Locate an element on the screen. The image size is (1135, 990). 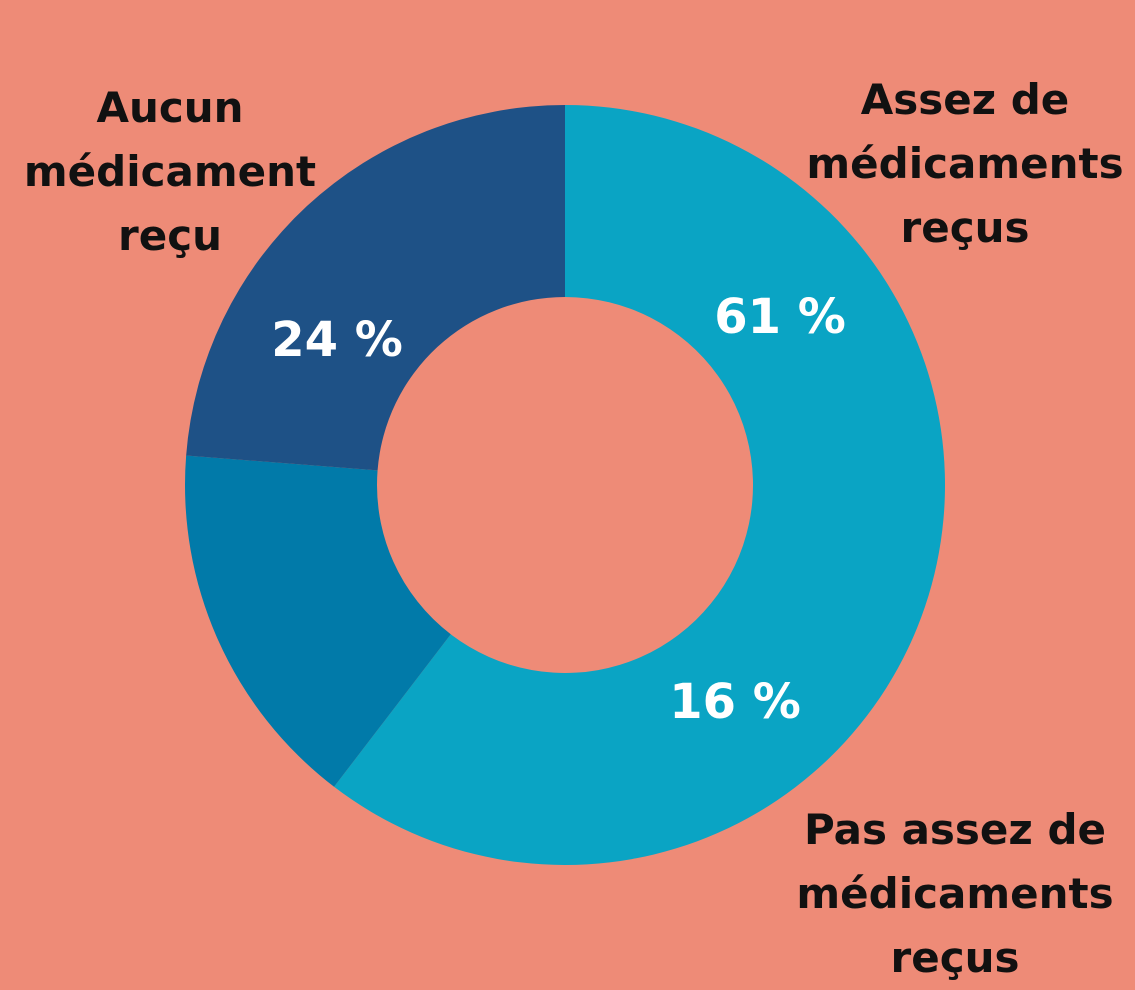
value-label: 61 % is located at coordinates (780, 317).